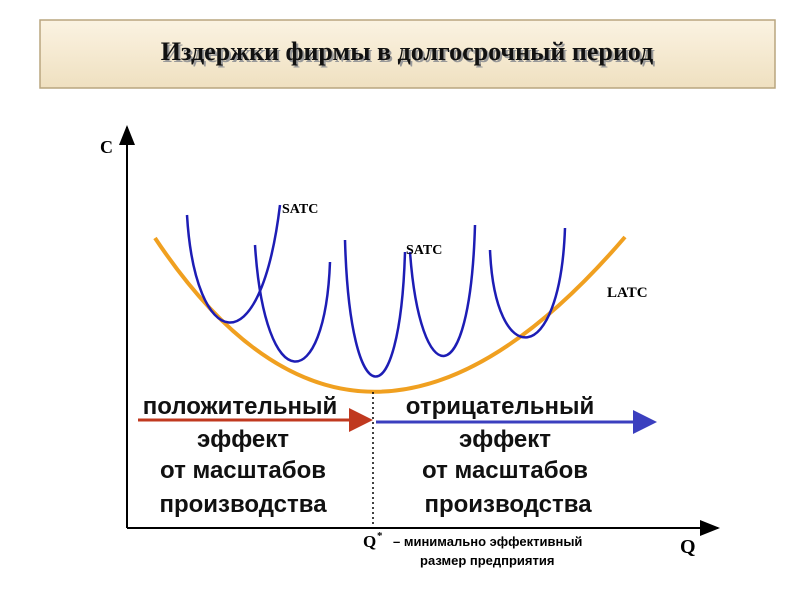 The width and height of the screenshot is (800, 600). What do you see at coordinates (240, 406) in the screenshot?
I see `left-text: положительный` at bounding box center [240, 406].